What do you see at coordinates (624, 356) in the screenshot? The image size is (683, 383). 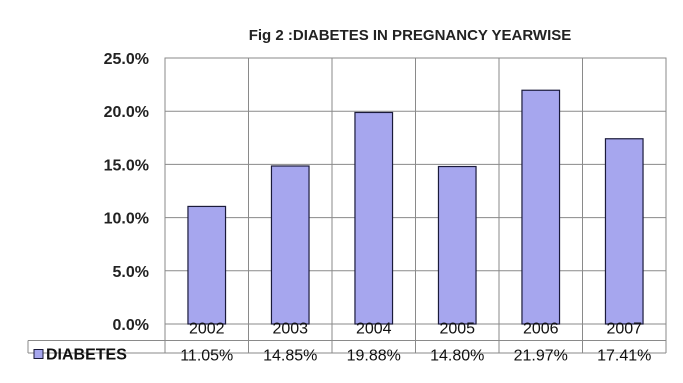 I see `data-table-cell: 17.41%` at bounding box center [624, 356].